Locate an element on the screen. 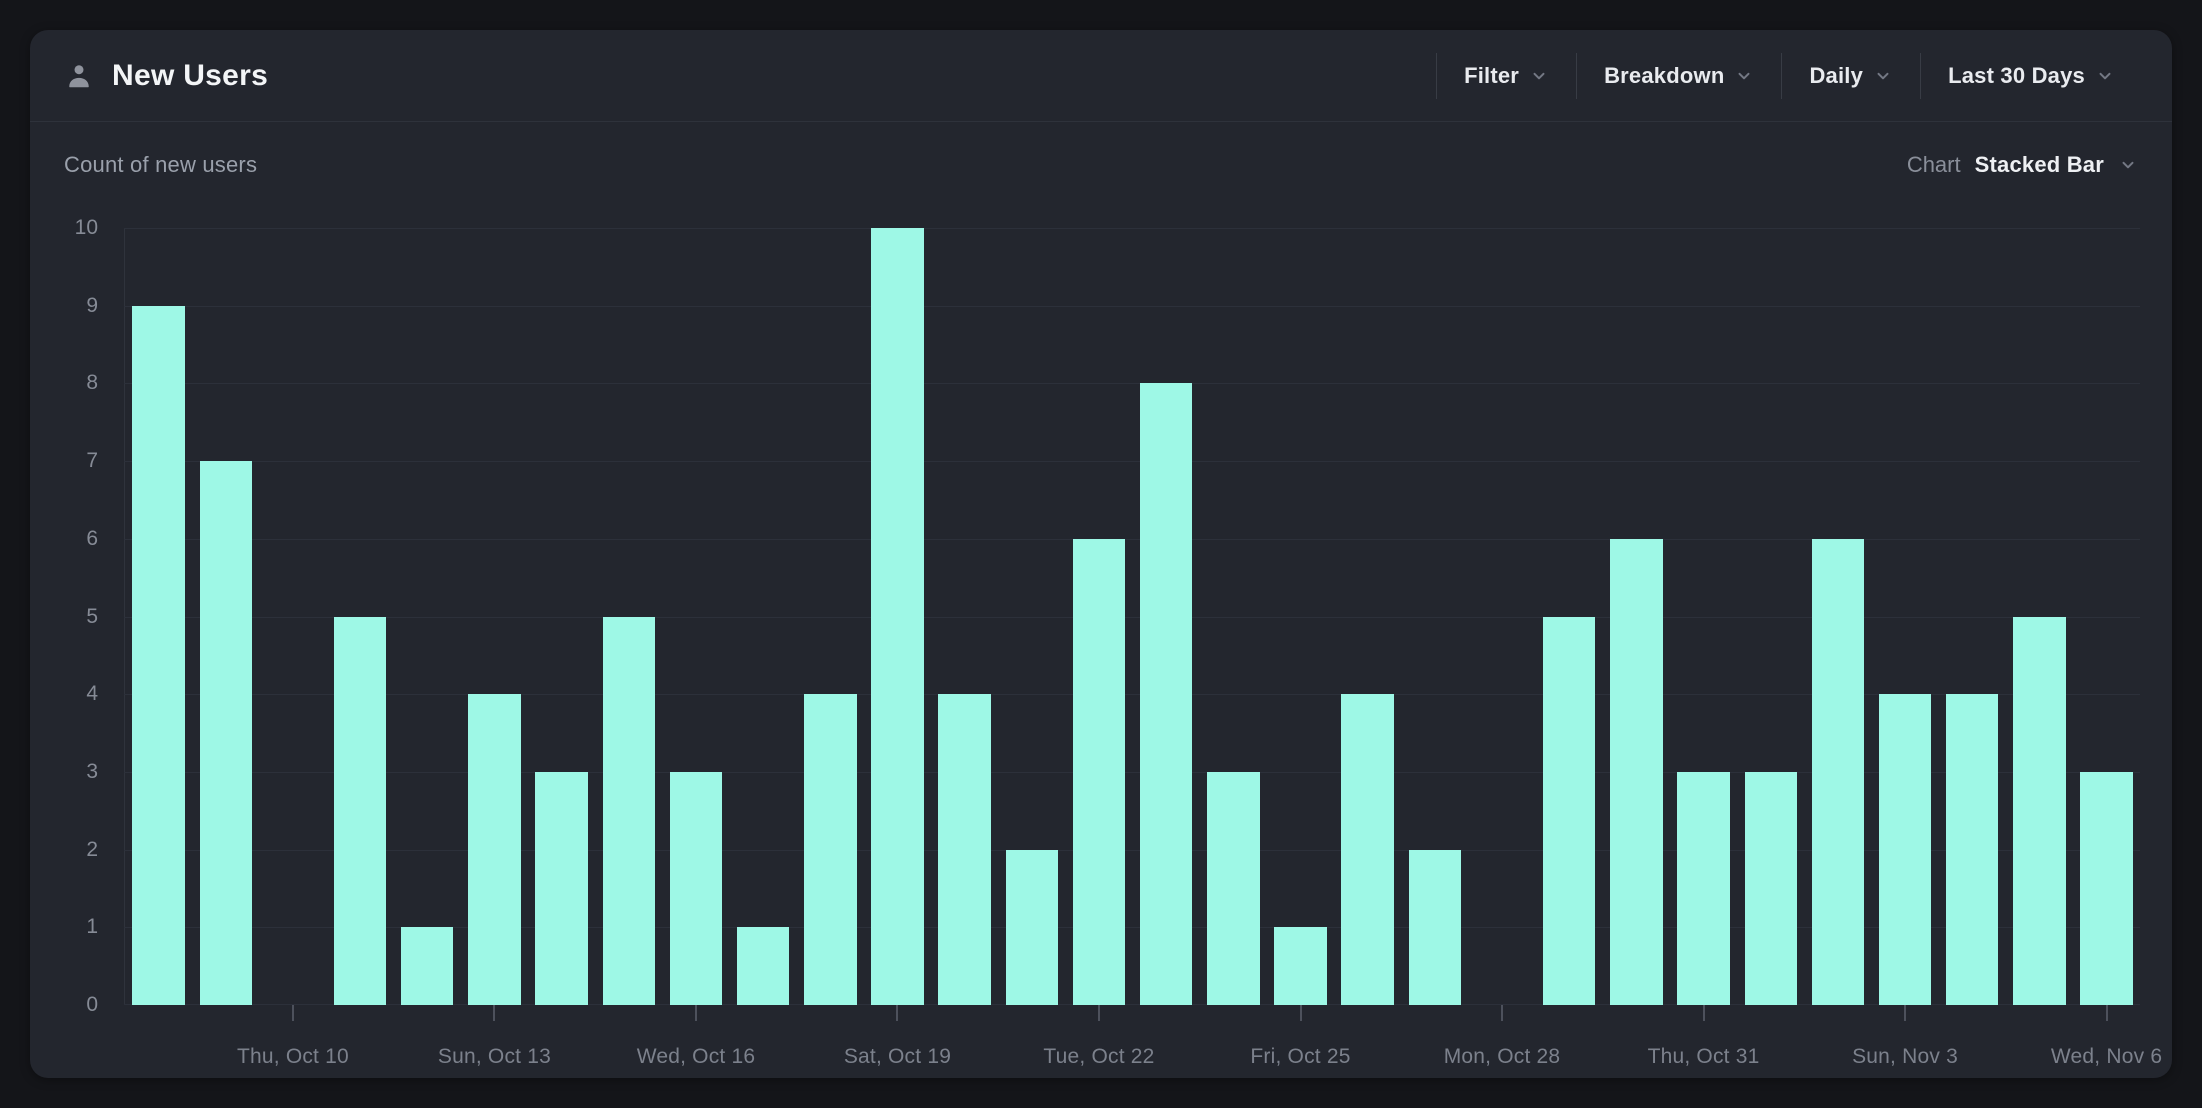 The image size is (2202, 1108). header-menus: Filter Breakdown Daily Last 30 Days is located at coordinates (1789, 75).